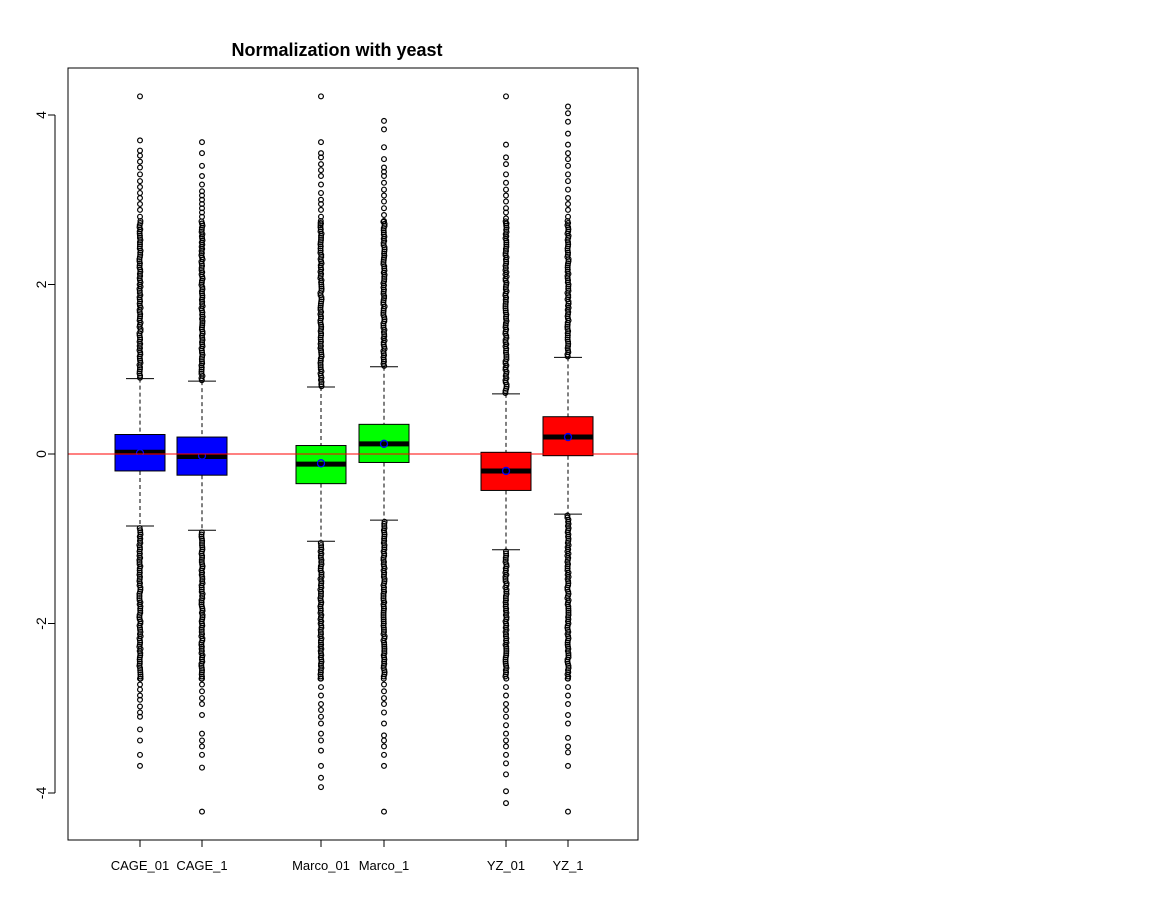 The image size is (1152, 924). I want to click on y-axis: -4 -2 0 2 4, so click(44, 455).